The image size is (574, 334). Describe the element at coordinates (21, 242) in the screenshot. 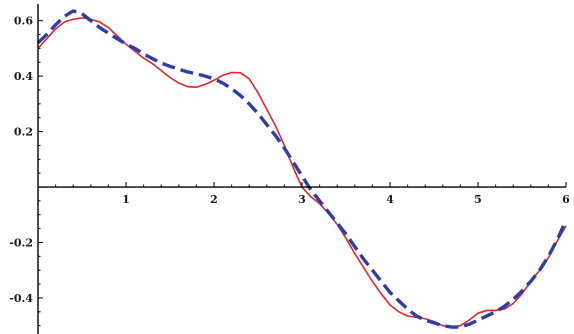

I see `y-tick-label: -0.2` at that location.